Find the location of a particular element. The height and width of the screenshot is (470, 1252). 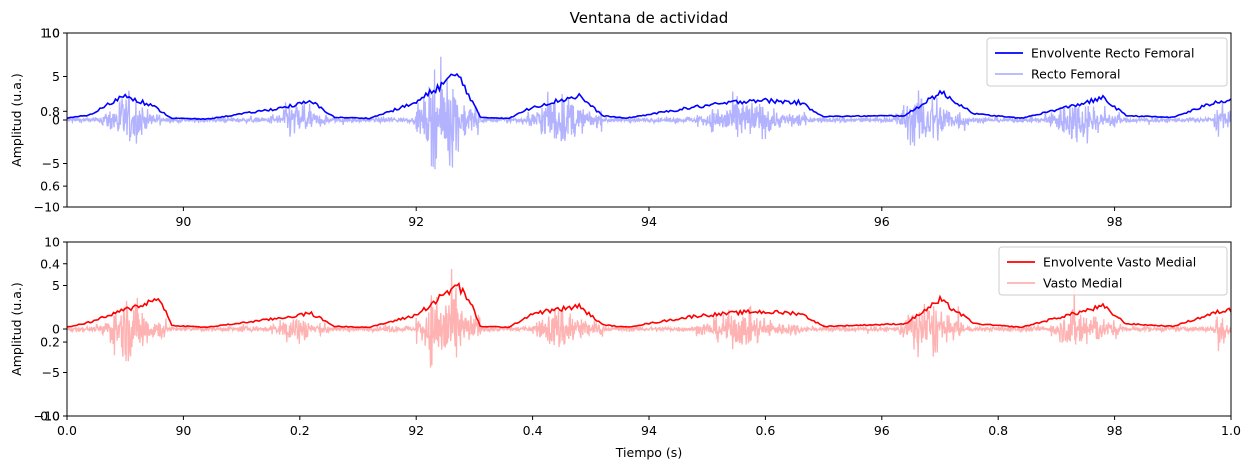

overlay-y-tick-label-0: 1.0 is located at coordinates (50, 33).